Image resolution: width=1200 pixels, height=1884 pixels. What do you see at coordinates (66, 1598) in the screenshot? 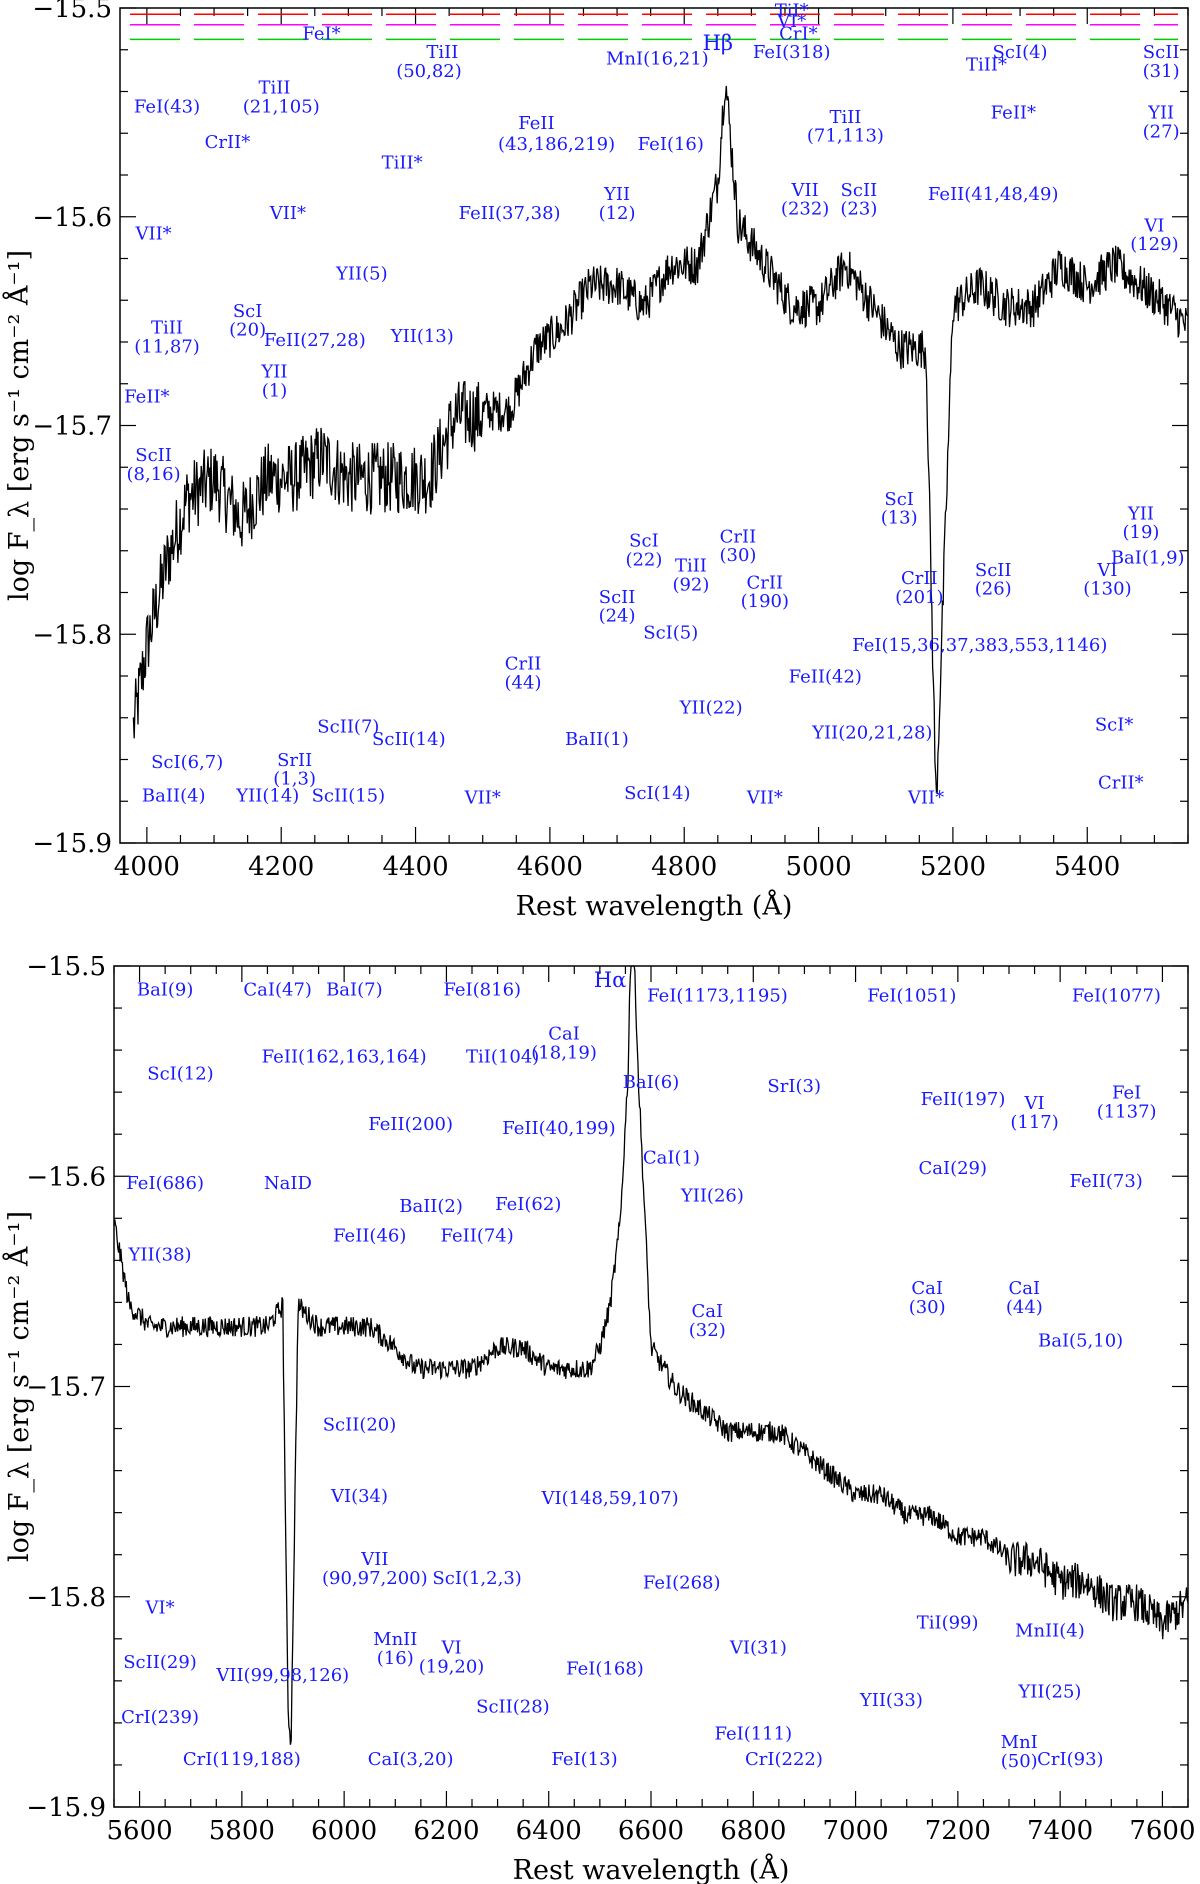
I see `y-tick-label: −15.8` at bounding box center [66, 1598].